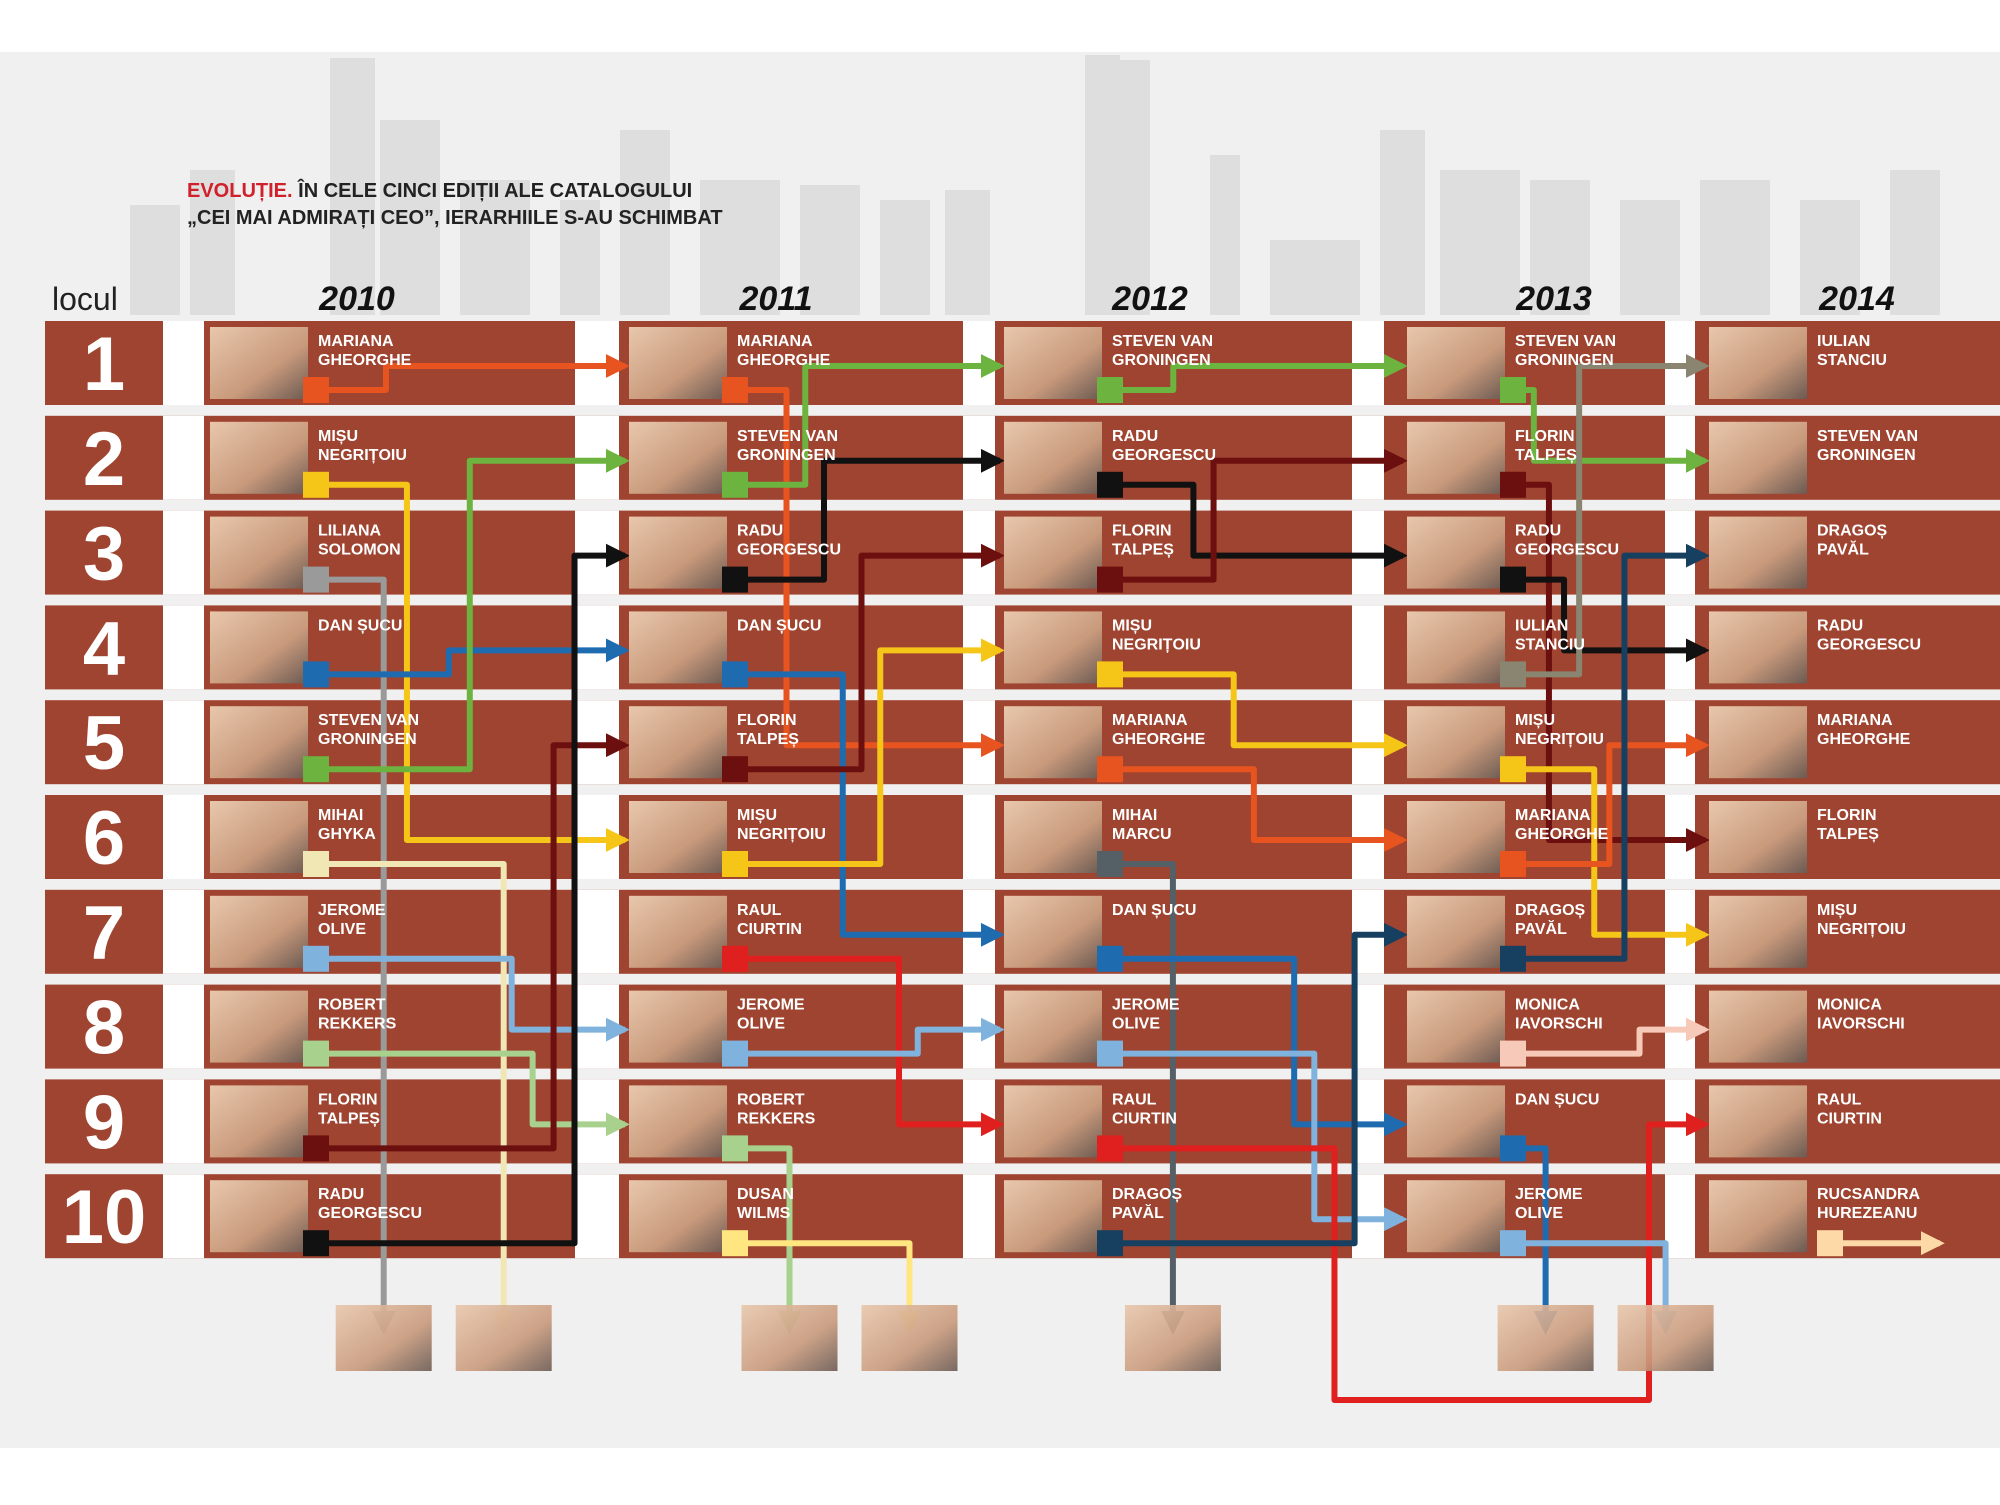 The width and height of the screenshot is (2000, 1505). Describe the element at coordinates (1852, 360) in the screenshot. I see `person-name: STANCIU` at that location.